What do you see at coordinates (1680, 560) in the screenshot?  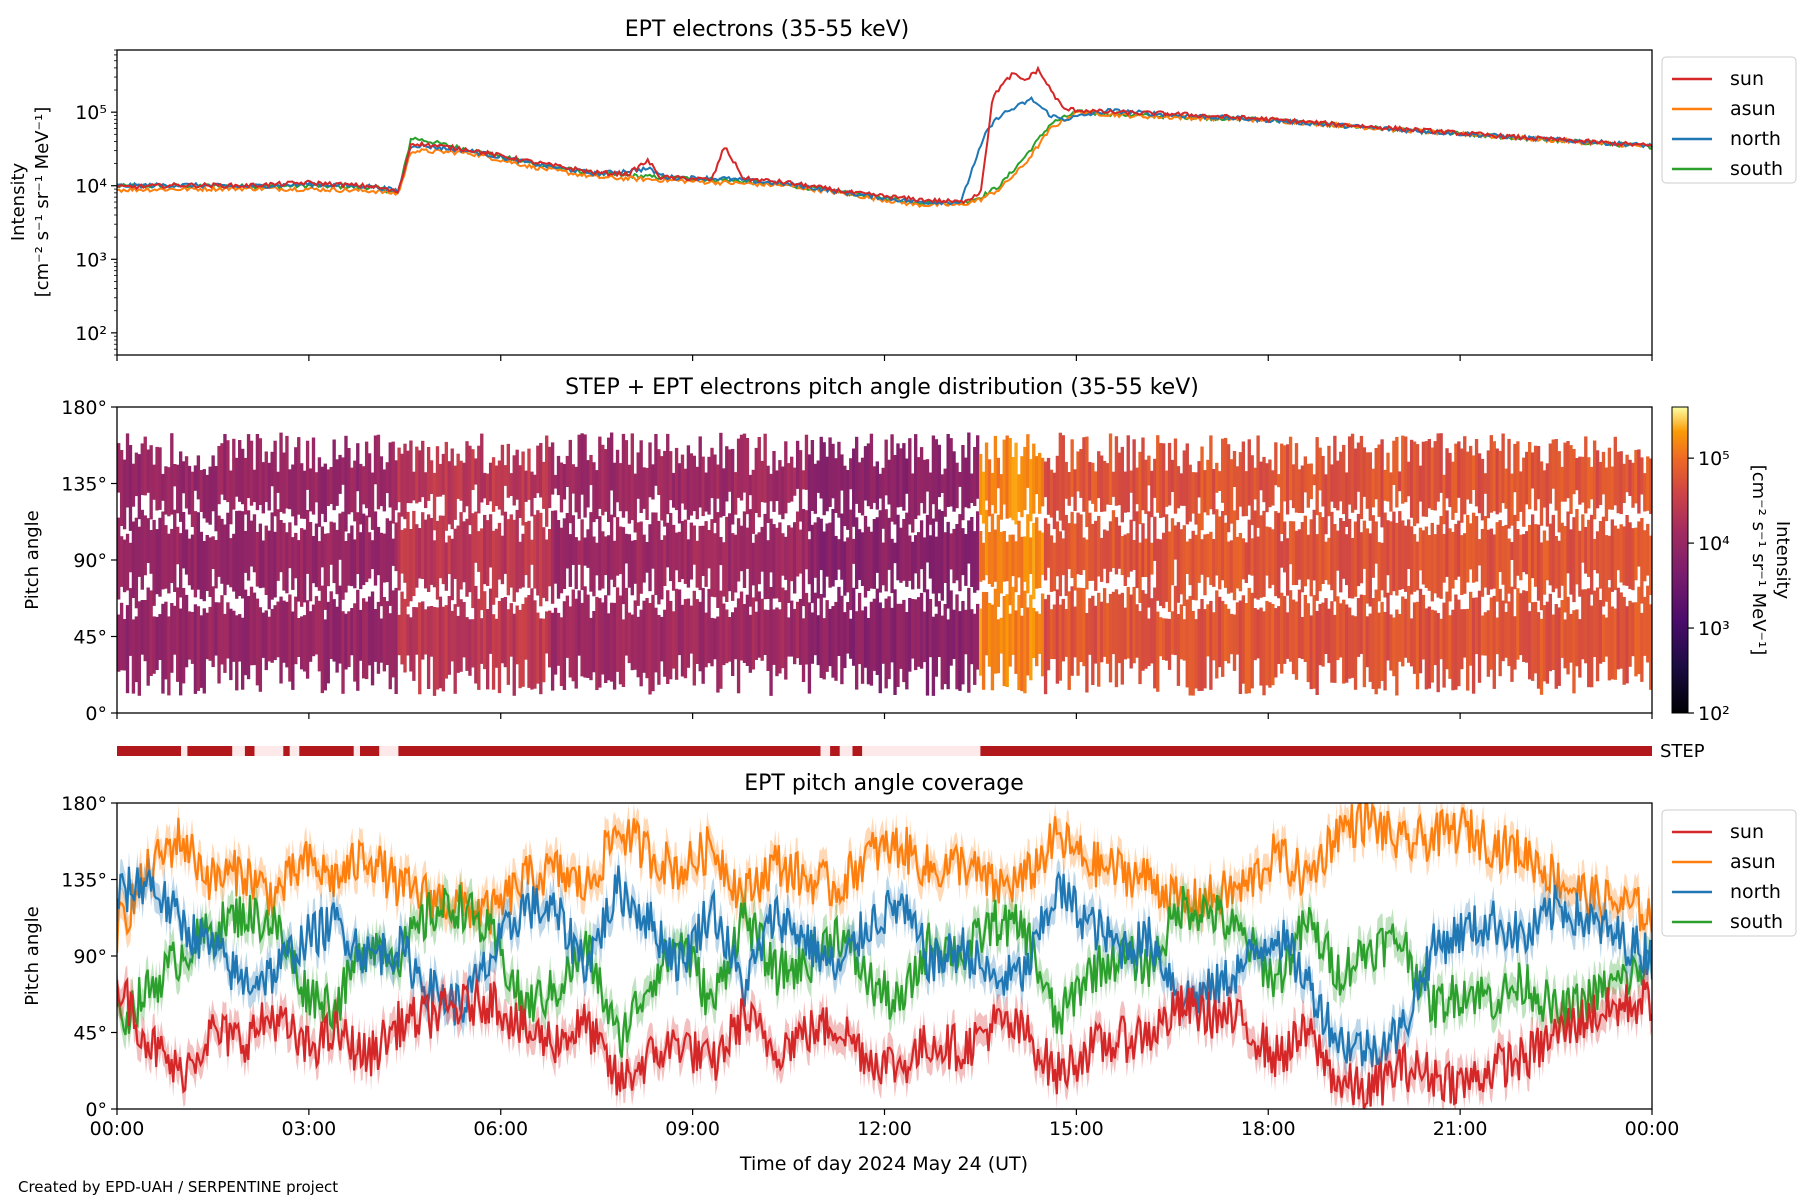 I see `colorbar` at bounding box center [1680, 560].